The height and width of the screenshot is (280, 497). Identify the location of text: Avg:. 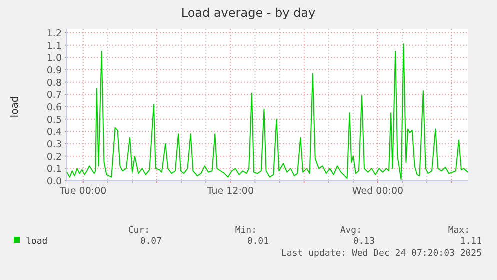
(351, 231).